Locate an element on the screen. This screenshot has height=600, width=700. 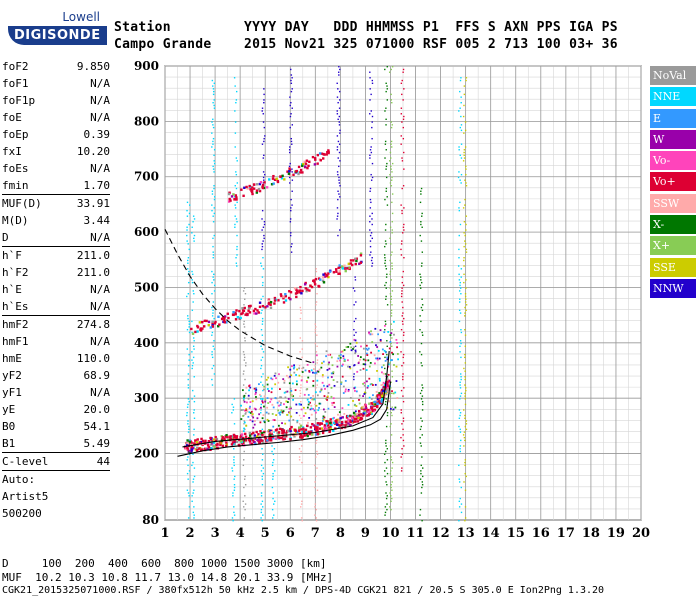
param-separator is located at coordinates (56, 470).